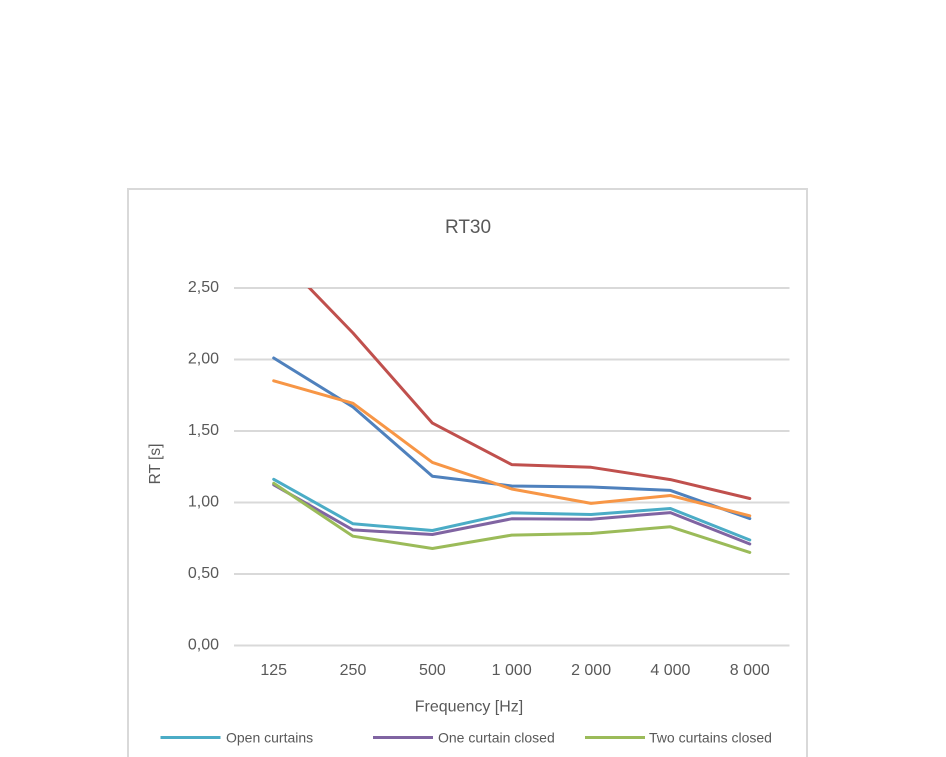  What do you see at coordinates (710, 738) in the screenshot?
I see `svg-text: Two curtains closed` at bounding box center [710, 738].